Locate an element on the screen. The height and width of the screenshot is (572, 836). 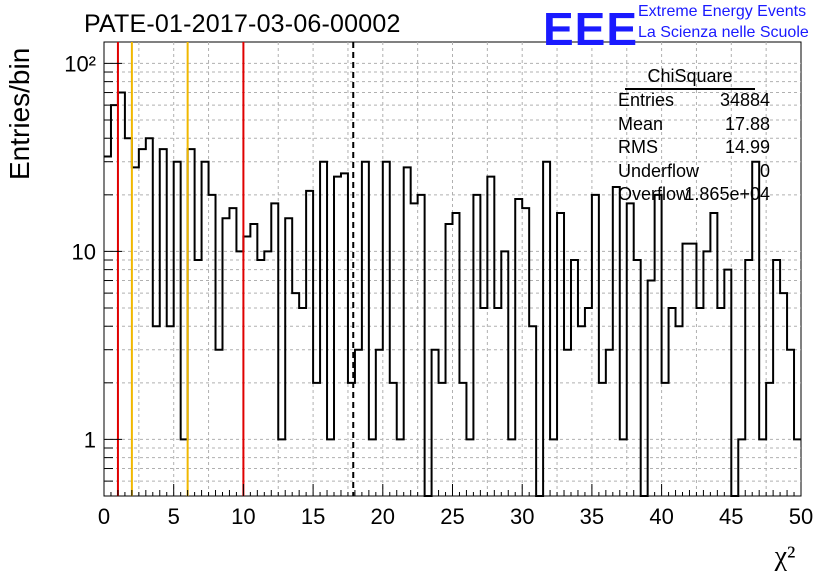
x-tick-label: 5 is located at coordinates (174, 516).